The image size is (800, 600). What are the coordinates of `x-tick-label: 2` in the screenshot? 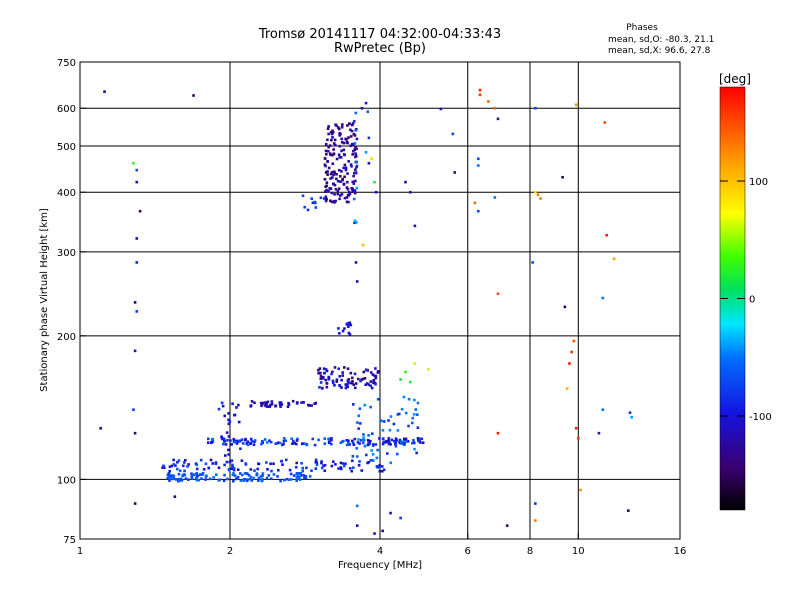 It's located at (230, 551).